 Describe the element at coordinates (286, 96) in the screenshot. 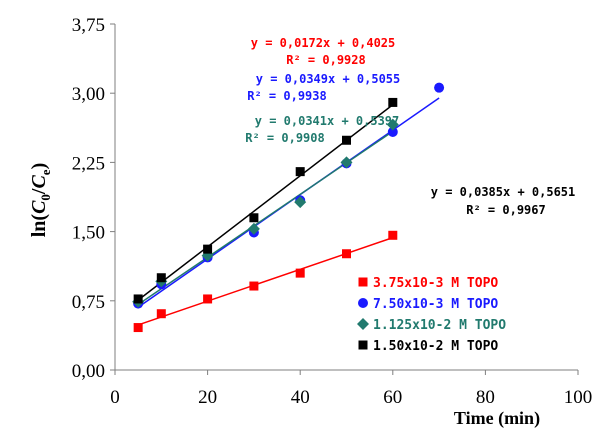

I see `r2-series-2: R² = 0,9938` at that location.